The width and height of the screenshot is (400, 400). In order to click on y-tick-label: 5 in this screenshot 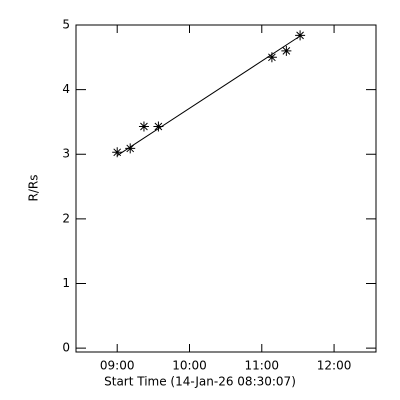, I will do `click(66, 25)`.